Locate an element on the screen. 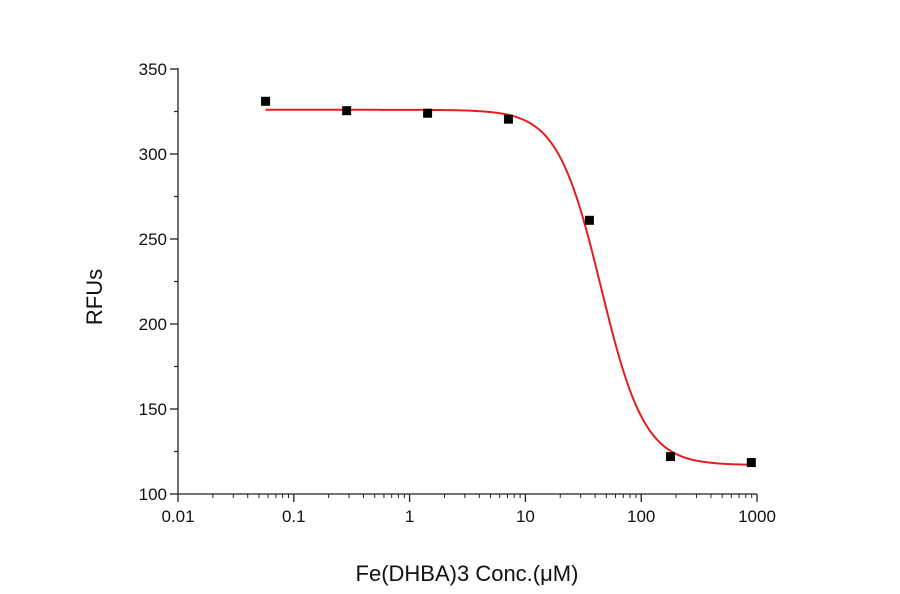 This screenshot has height=594, width=900. x-tick-label: 10 is located at coordinates (525, 516).